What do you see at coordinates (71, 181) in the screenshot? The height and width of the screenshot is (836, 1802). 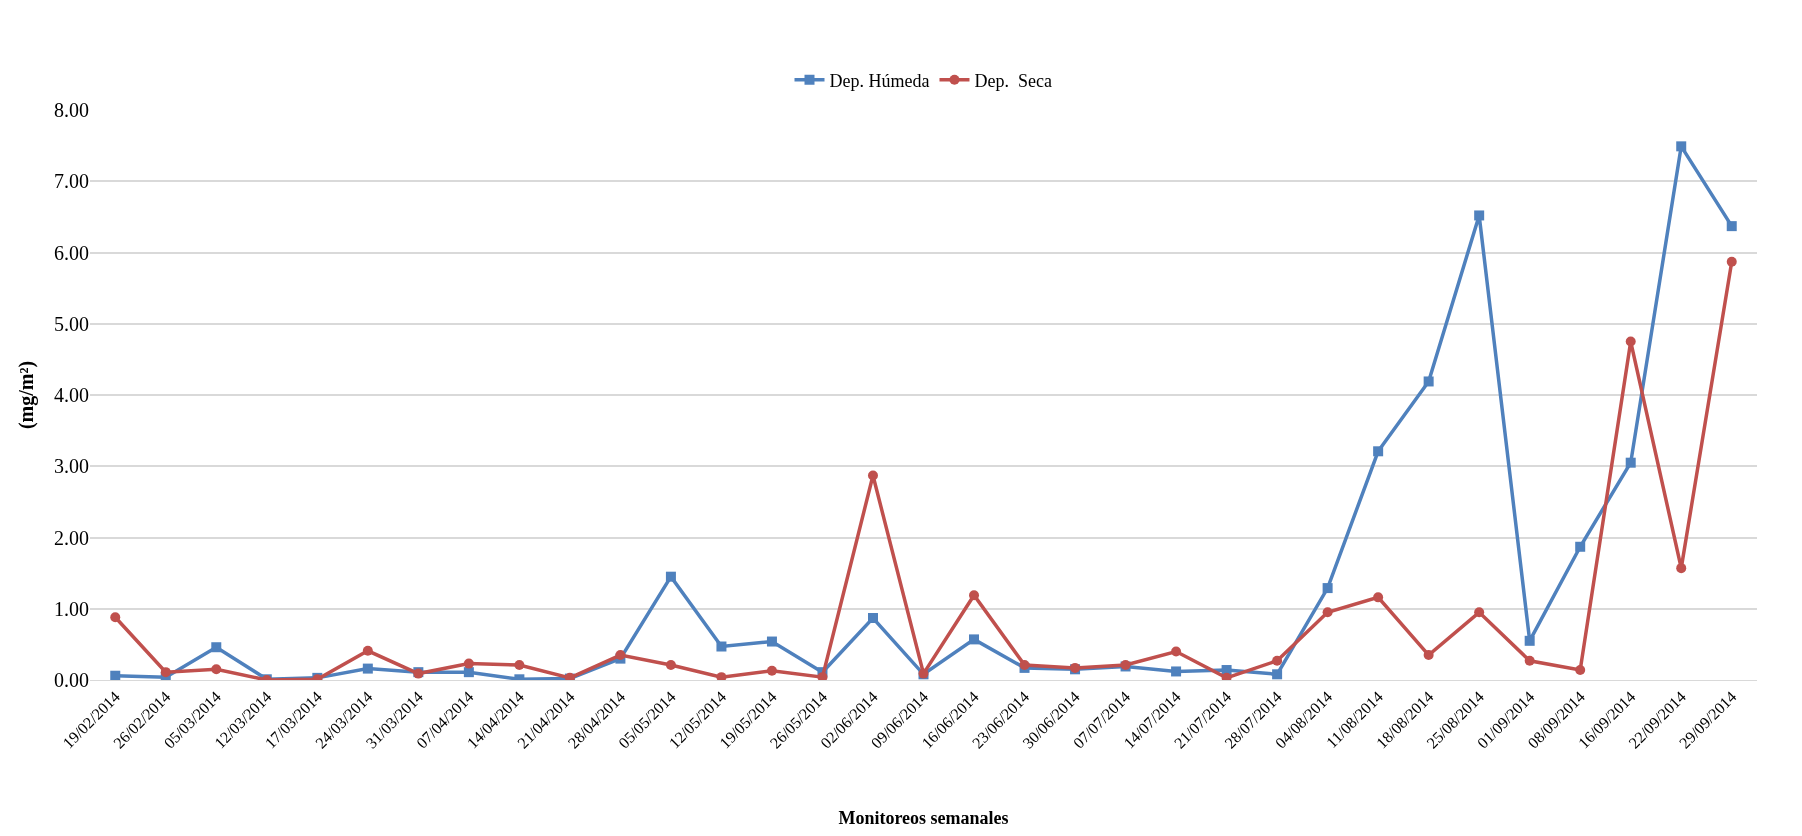 I see `y-tick-label: 7.00` at bounding box center [71, 181].